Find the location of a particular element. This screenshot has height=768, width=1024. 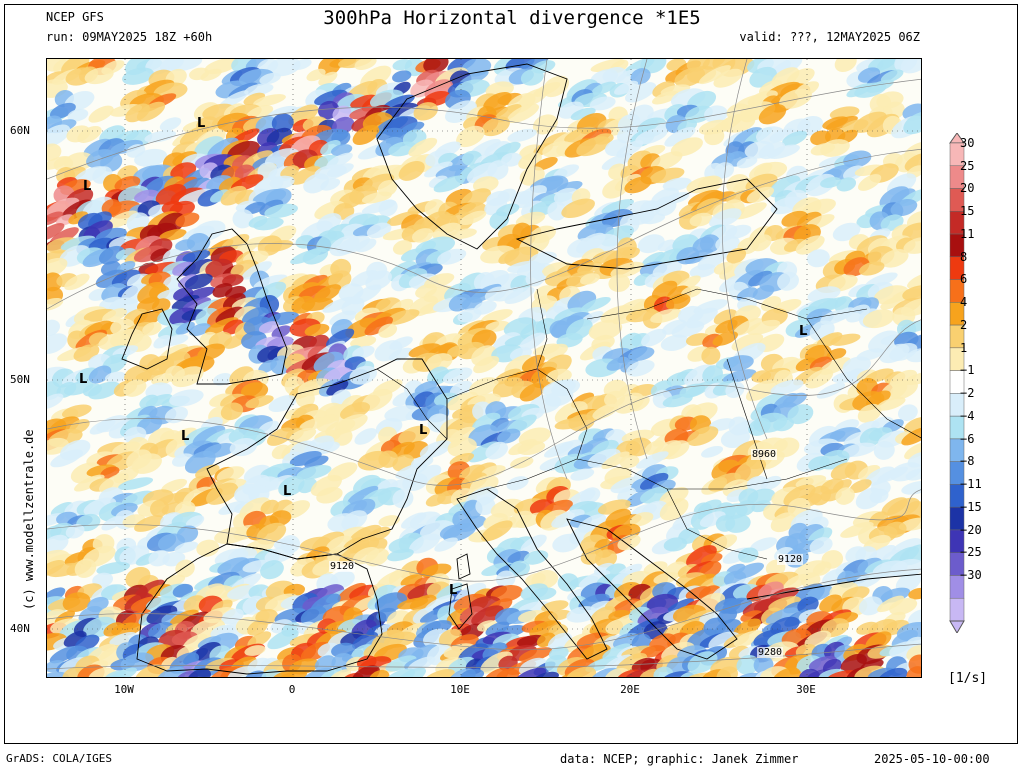

colorbar-level-label: 15 is located at coordinates (967, 211).